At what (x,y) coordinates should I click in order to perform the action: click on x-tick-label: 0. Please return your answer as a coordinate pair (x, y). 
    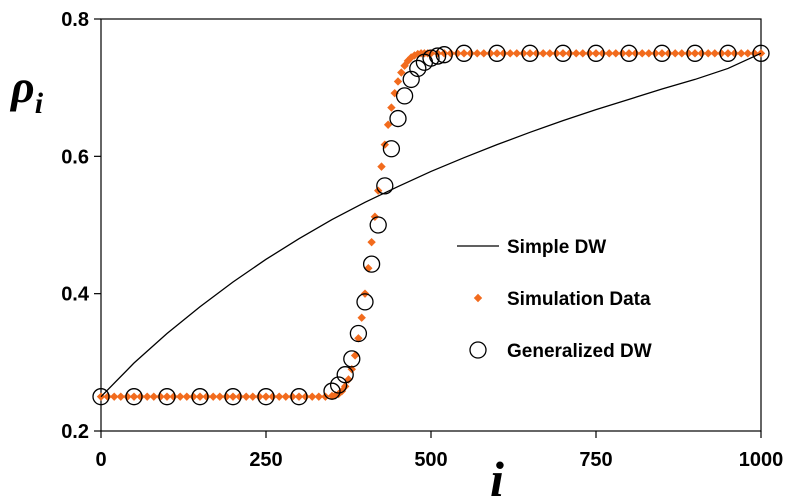
    Looking at the image, I should click on (100, 460).